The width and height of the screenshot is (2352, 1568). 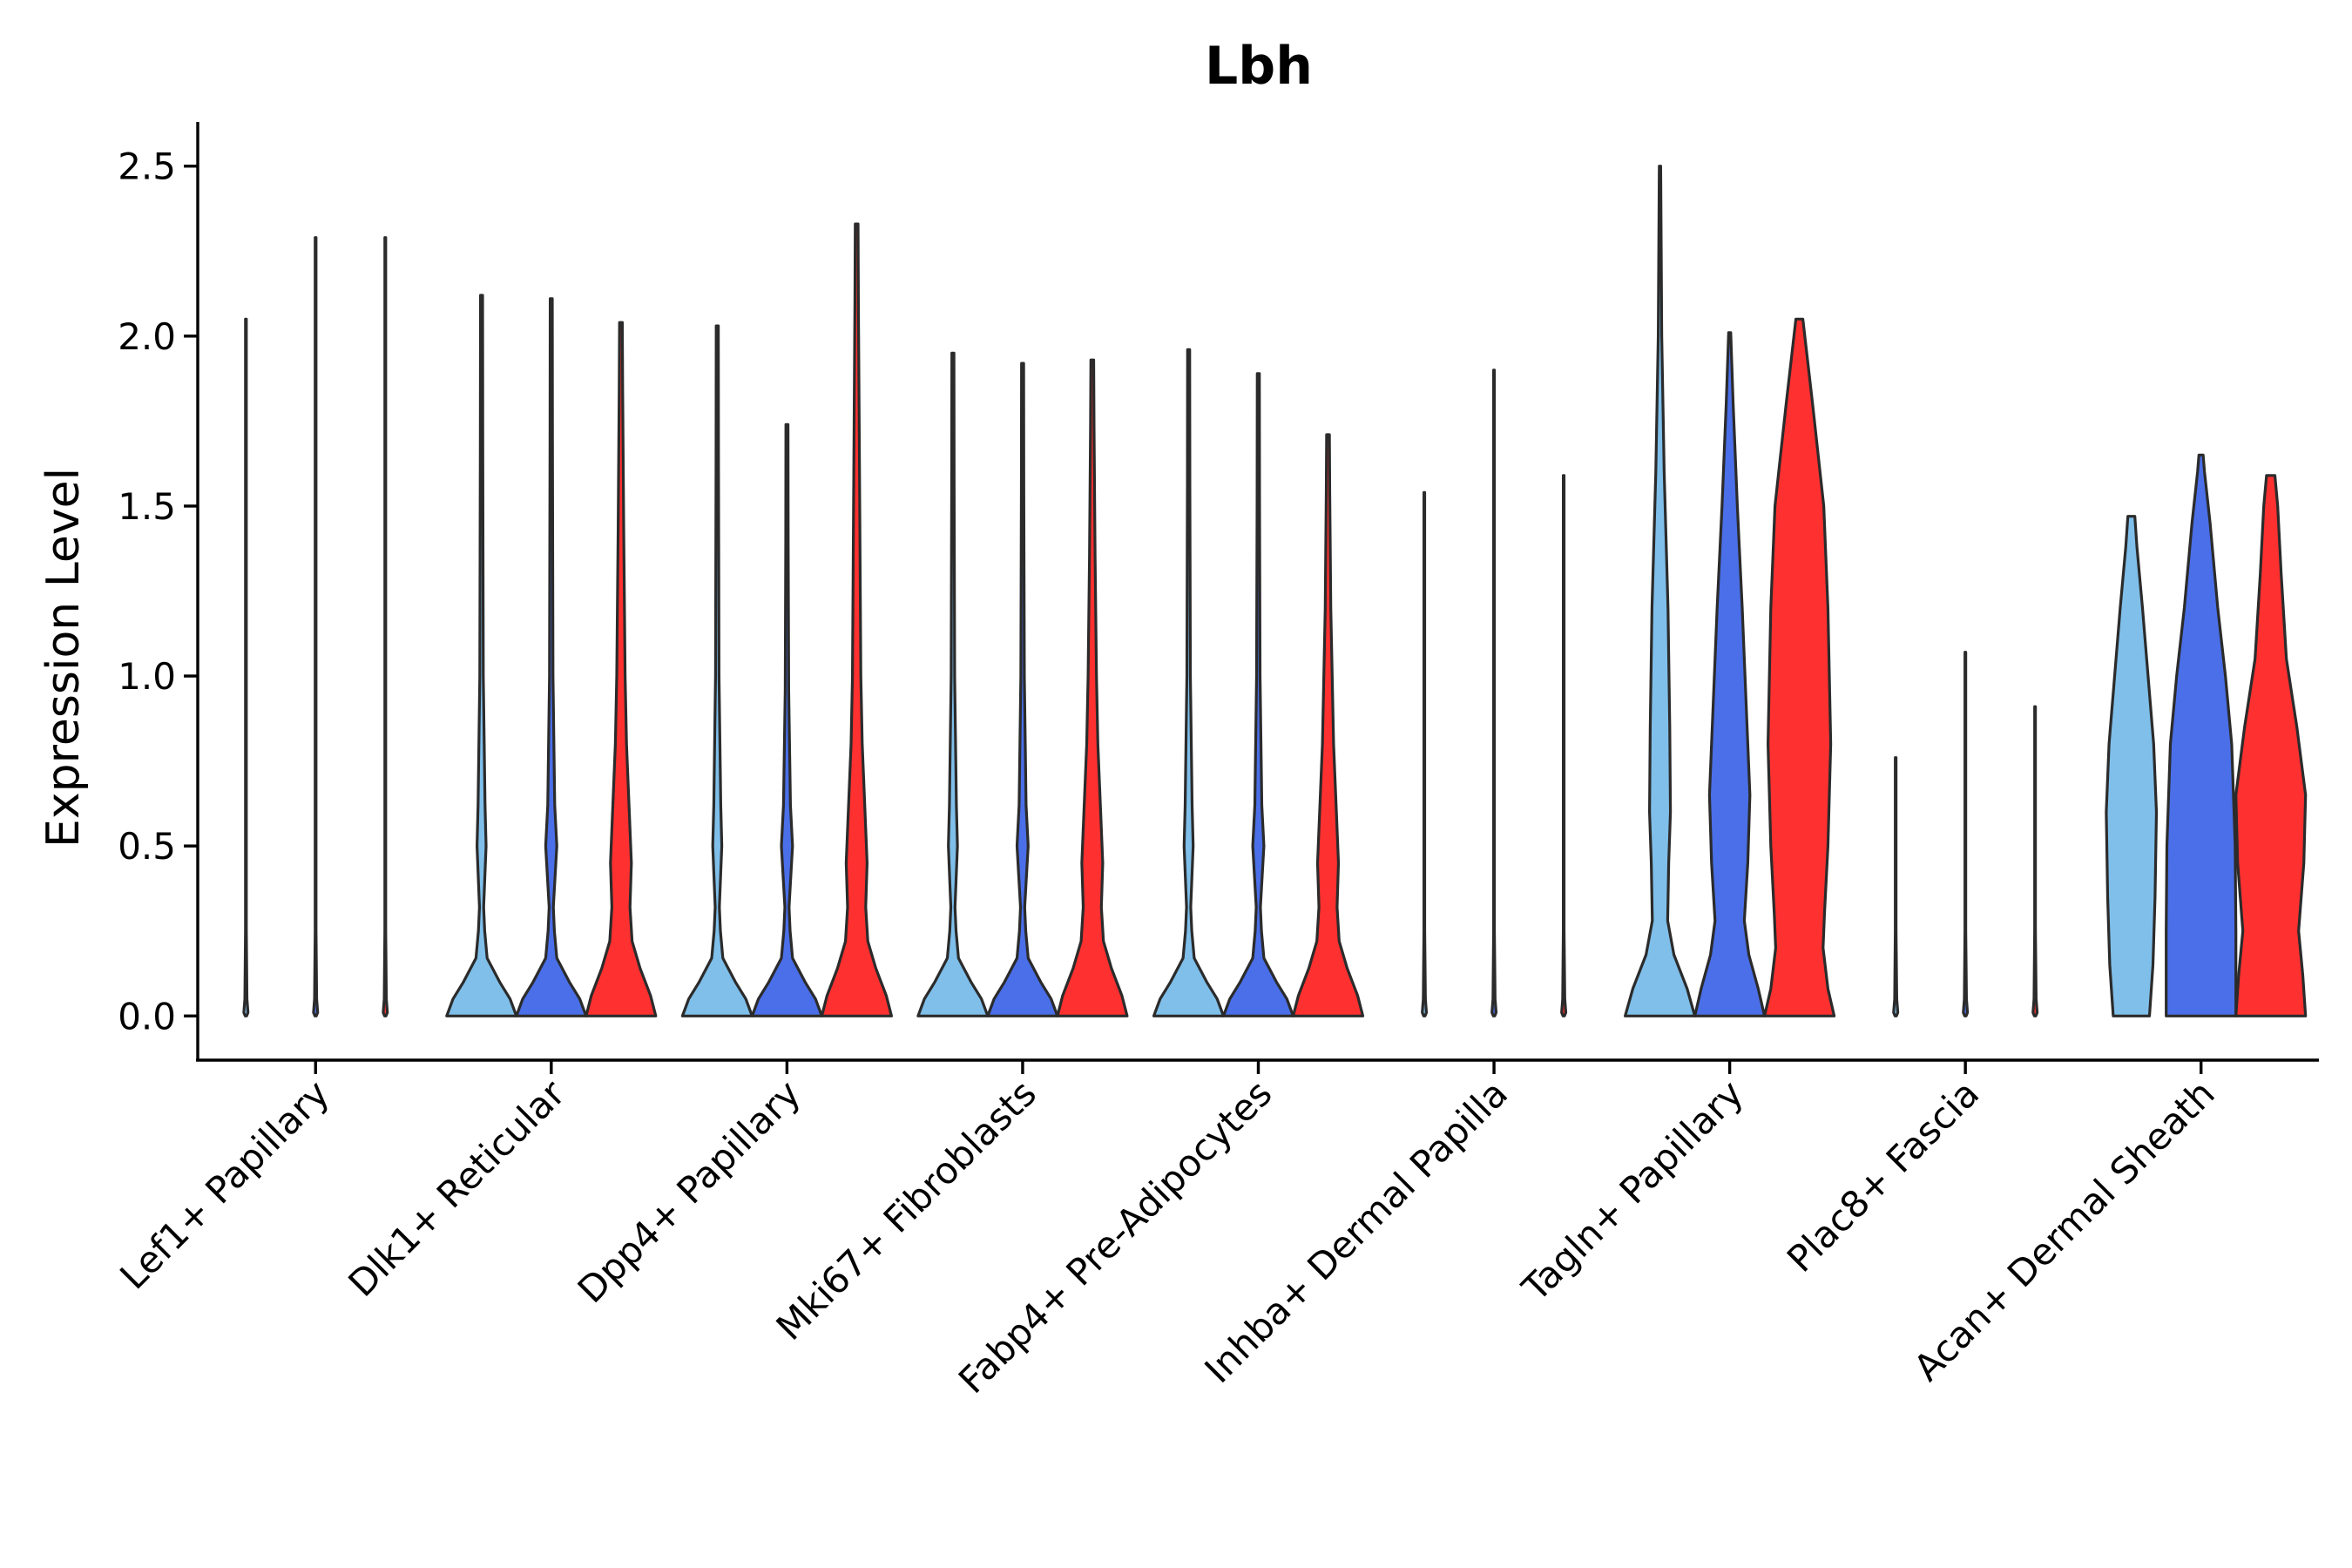 I want to click on chart-title: Lbh, so click(x=1259, y=66).